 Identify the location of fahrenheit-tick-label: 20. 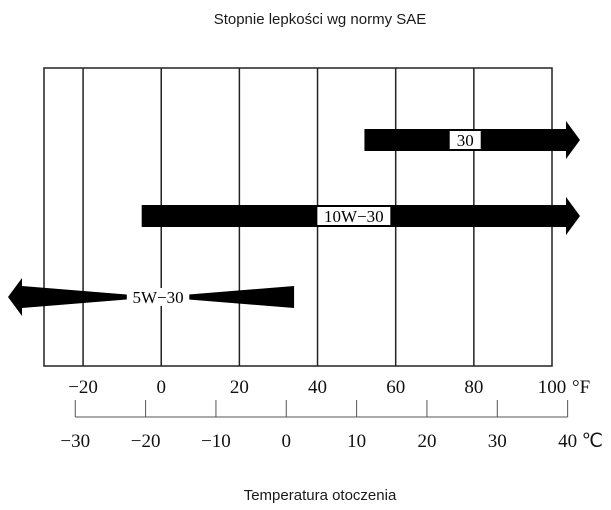
(239, 387).